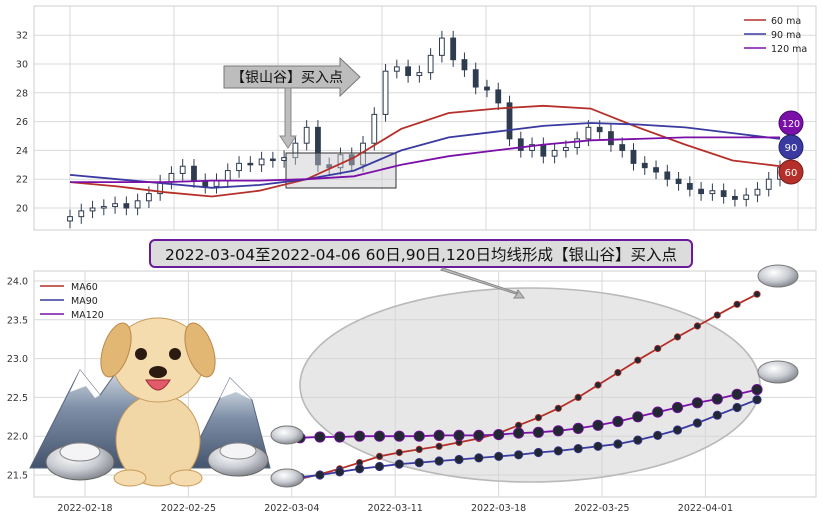  I want to click on top-legend: 60 ma 90 ma 120 ma, so click(775, 35).